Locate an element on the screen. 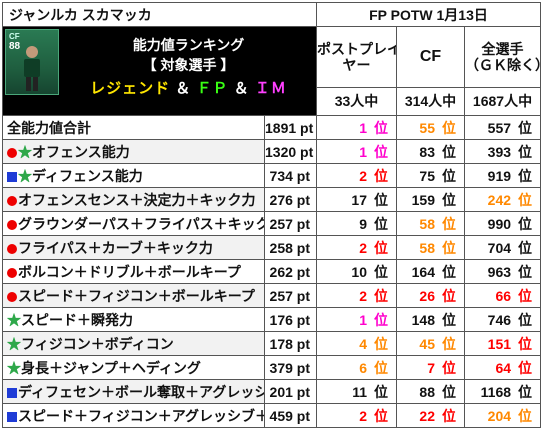 The height and width of the screenshot is (428, 542). rank-number: 164 is located at coordinates (423, 271).